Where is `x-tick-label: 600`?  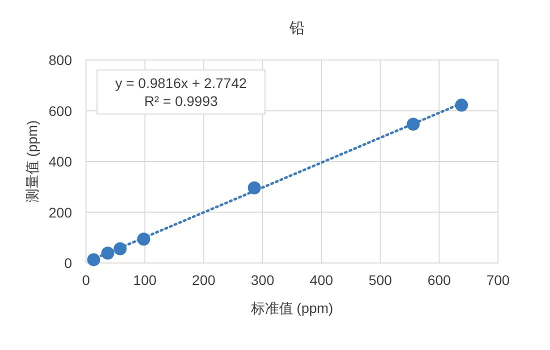 x-tick-label: 600 is located at coordinates (439, 280).